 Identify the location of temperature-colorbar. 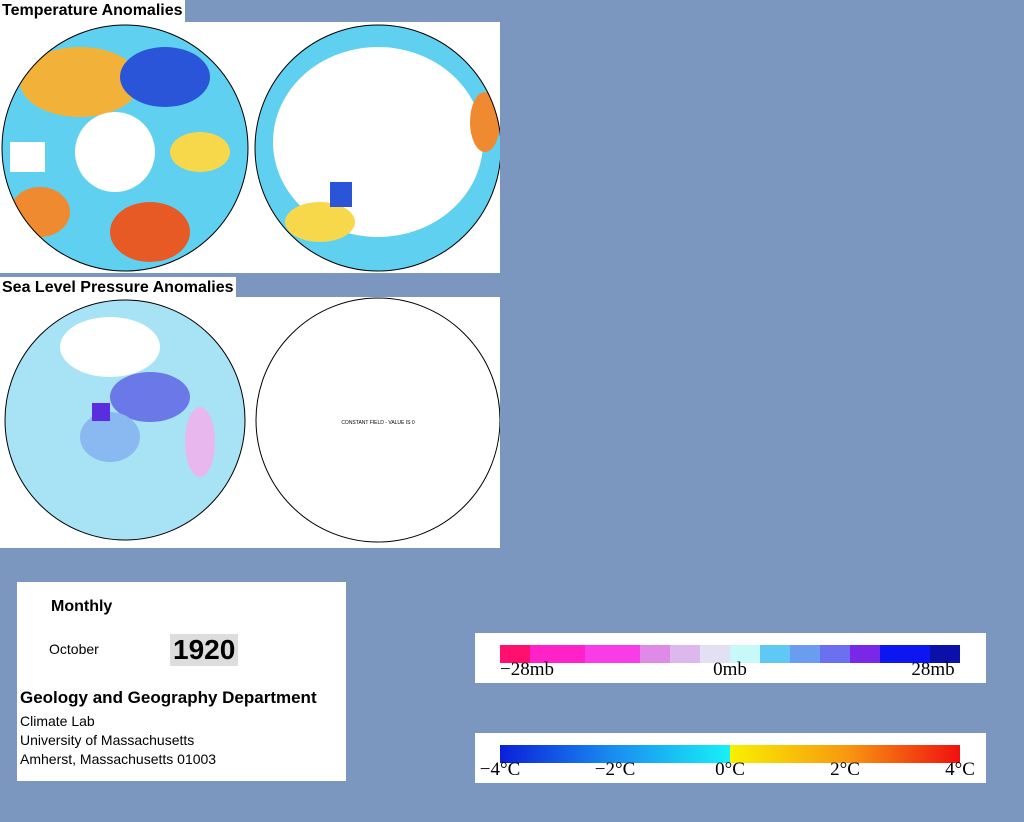
(730, 754).